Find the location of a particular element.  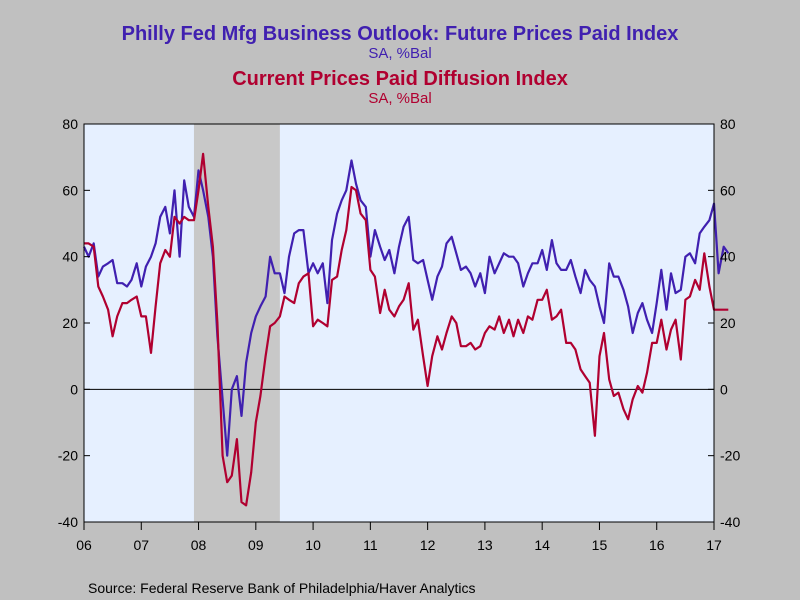

x-tick-label: 06 is located at coordinates (84, 545).